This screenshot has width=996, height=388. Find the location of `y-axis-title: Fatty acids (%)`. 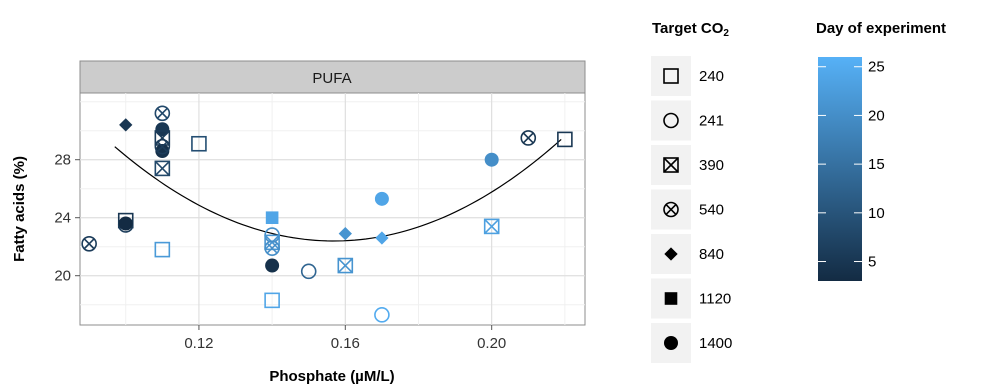

y-axis-title: Fatty acids (%) is located at coordinates (19, 209).